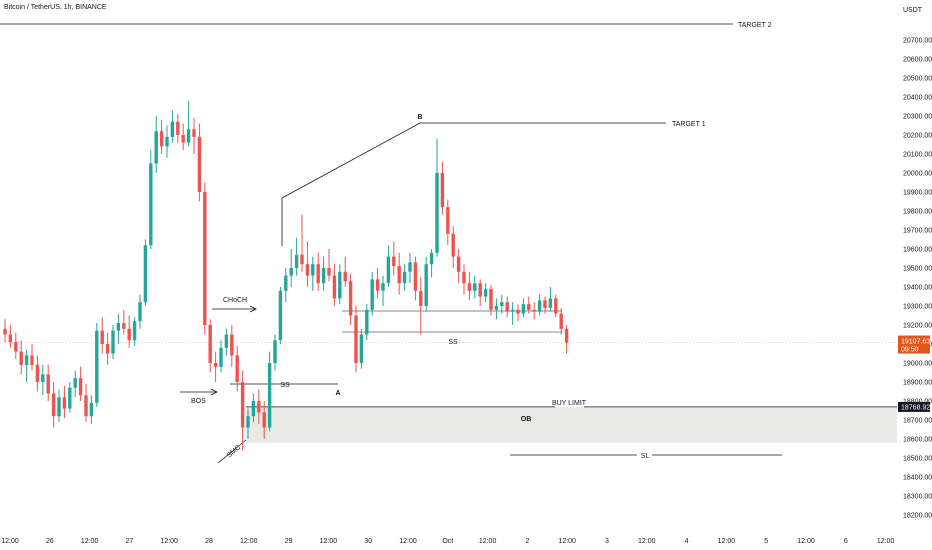 Image resolution: width=932 pixels, height=550 pixels. Describe the element at coordinates (571, 424) in the screenshot. I see `order-block-layer` at that location.